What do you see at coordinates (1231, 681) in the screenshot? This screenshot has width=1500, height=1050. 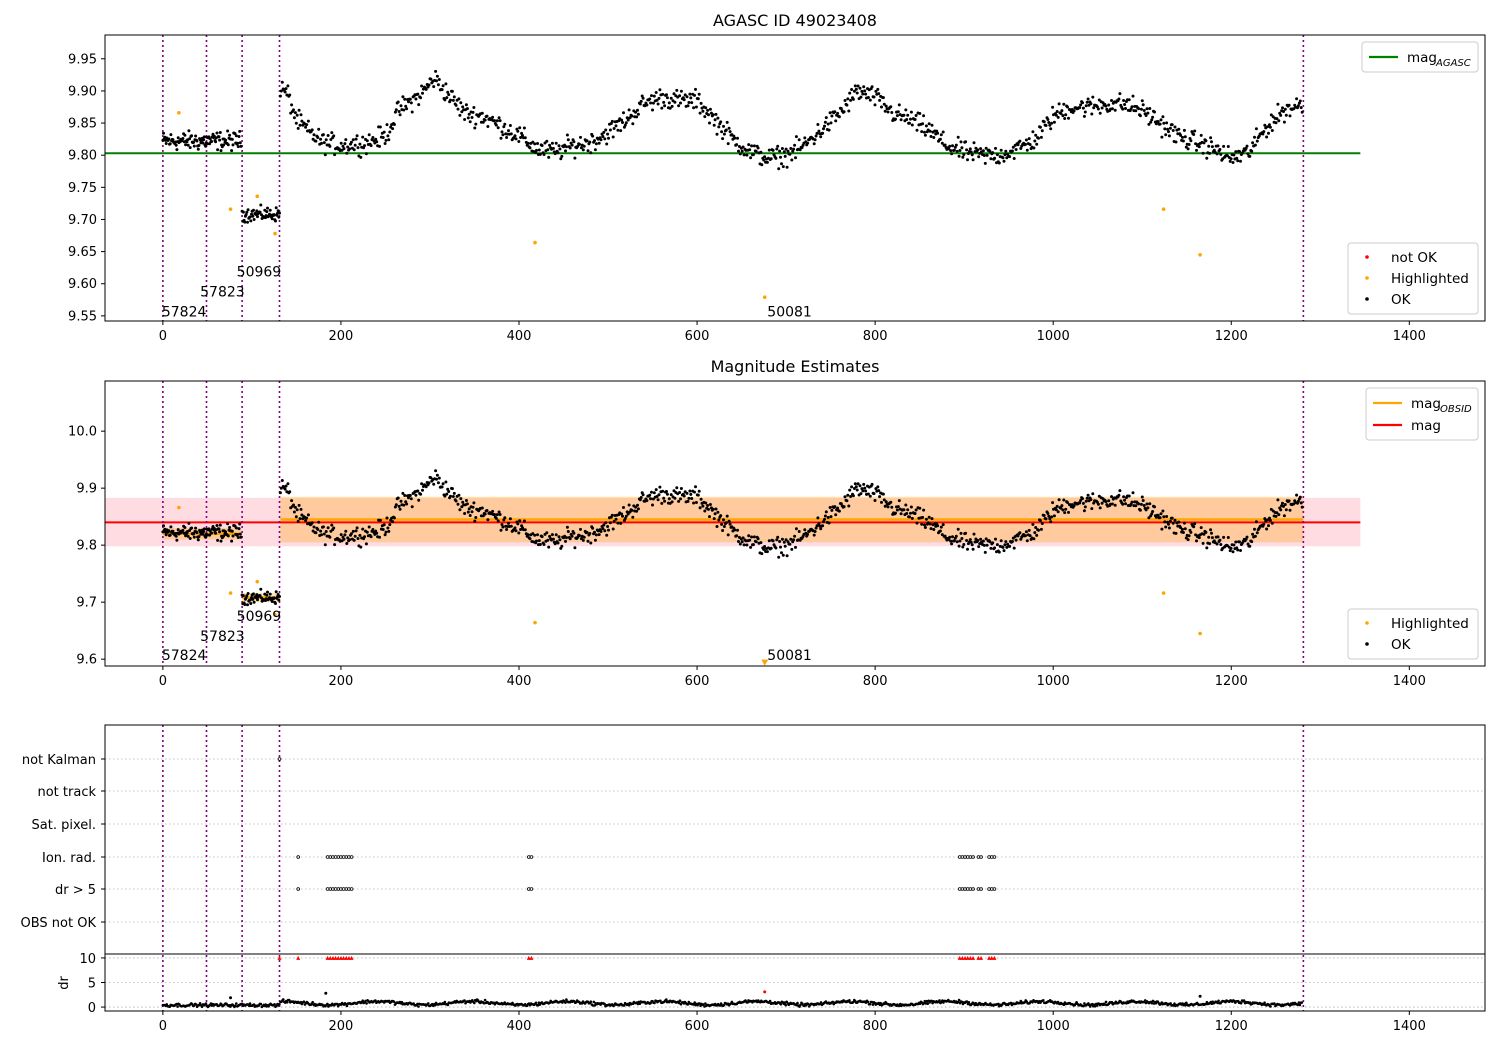 I see `x-tick-label: 1200` at bounding box center [1231, 681].